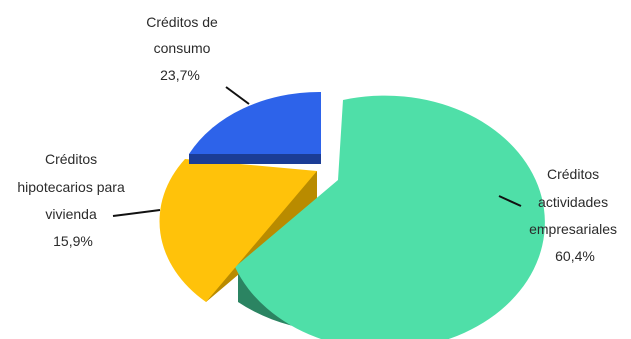 The width and height of the screenshot is (631, 339). Describe the element at coordinates (573, 202) in the screenshot. I see `label-empresariales-line-2: actividades` at that location.